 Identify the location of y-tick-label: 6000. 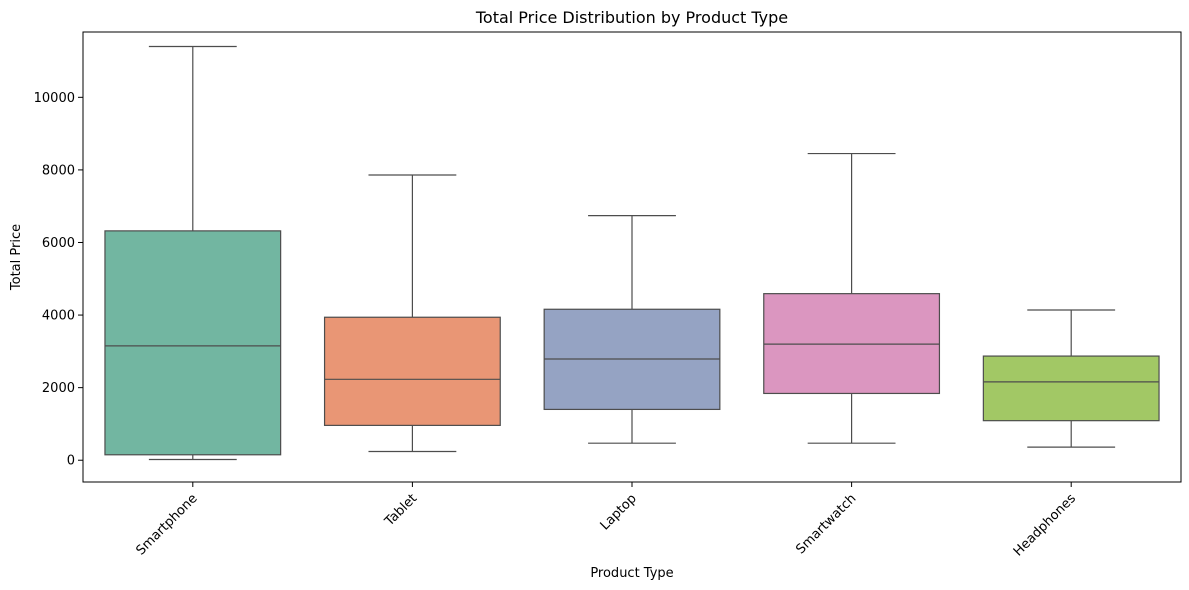
(58, 243).